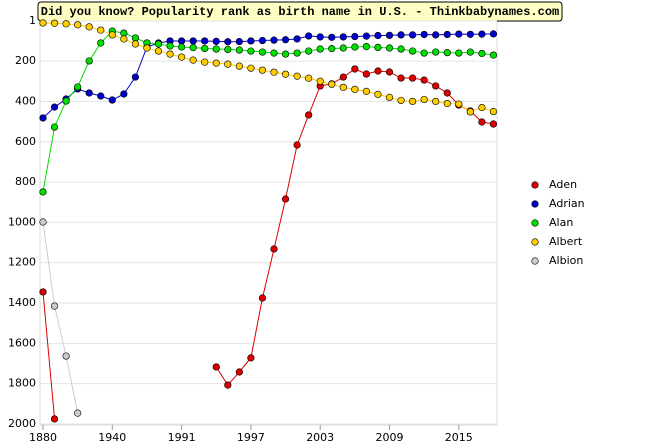  I want to click on y-tick-label: 200, so click(25, 60).